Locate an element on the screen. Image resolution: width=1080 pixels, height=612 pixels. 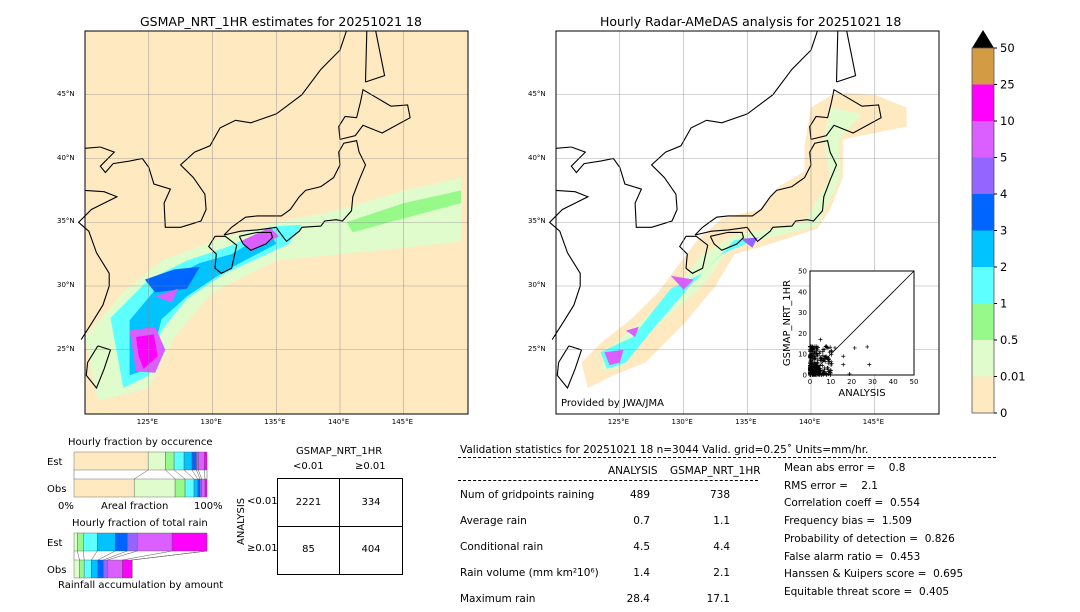
left-map-title: GSMAP_NRT_1HR estimates for 20251021 18 is located at coordinates (281, 21).